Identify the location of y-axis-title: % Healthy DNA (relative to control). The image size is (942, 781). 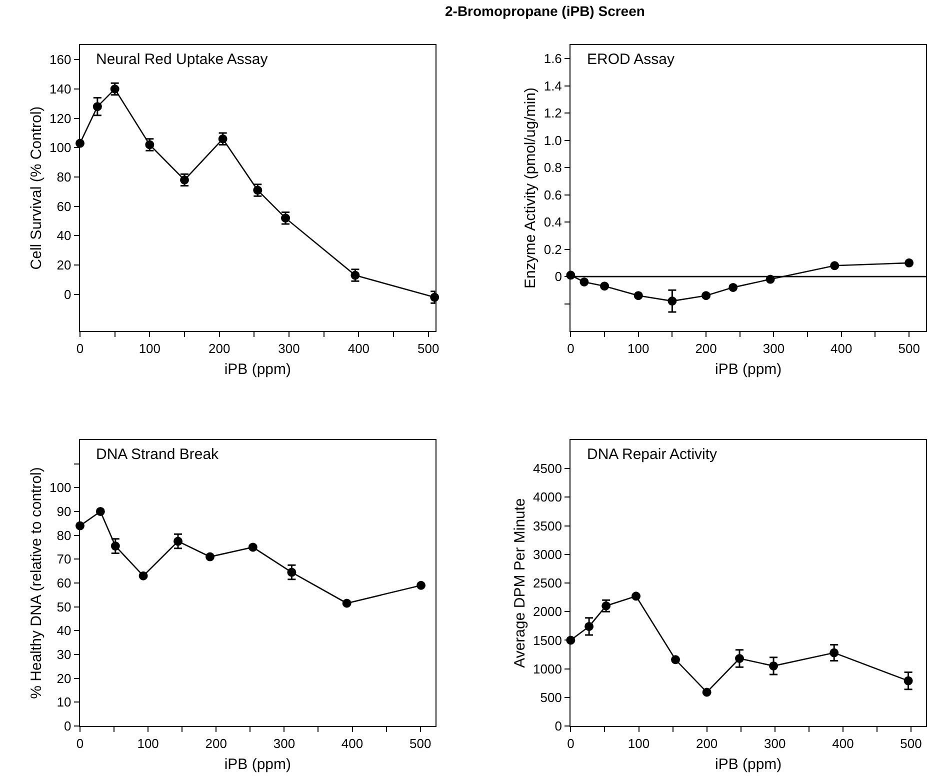
(36, 583).